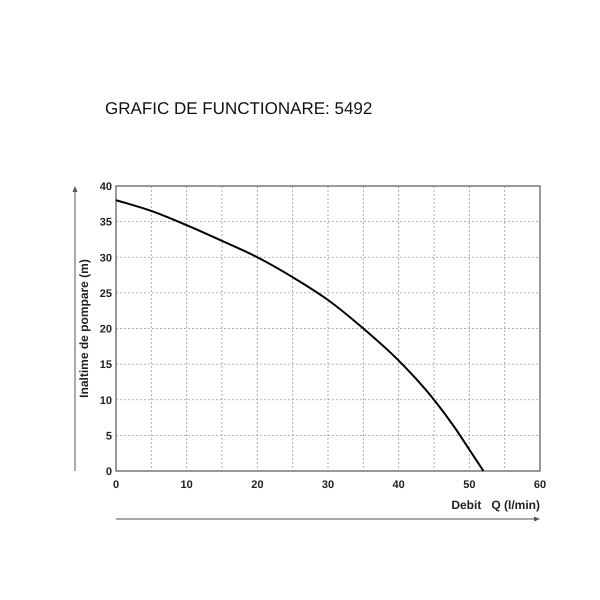 This screenshot has width=600, height=600. I want to click on y-tick-label: 35, so click(106, 222).